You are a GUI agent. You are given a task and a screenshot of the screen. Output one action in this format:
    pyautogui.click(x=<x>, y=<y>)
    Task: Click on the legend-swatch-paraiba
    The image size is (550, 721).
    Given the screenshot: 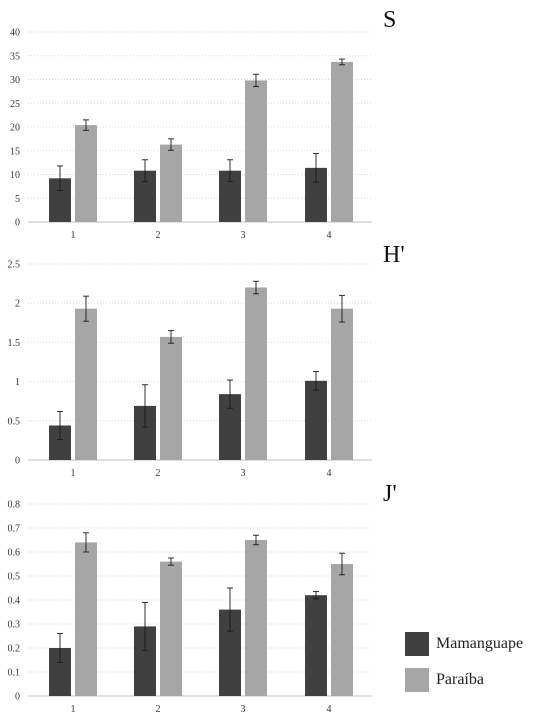 What is the action you would take?
    pyautogui.click(x=417, y=680)
    